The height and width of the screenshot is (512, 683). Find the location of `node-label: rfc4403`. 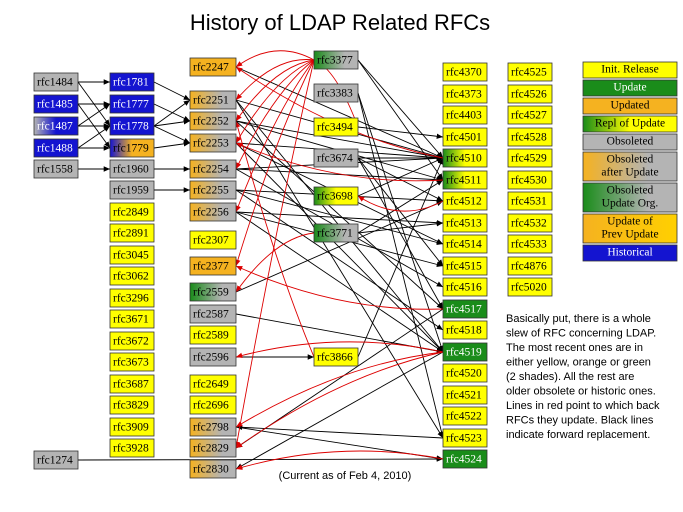

node-label: rfc4403 is located at coordinates (464, 116).